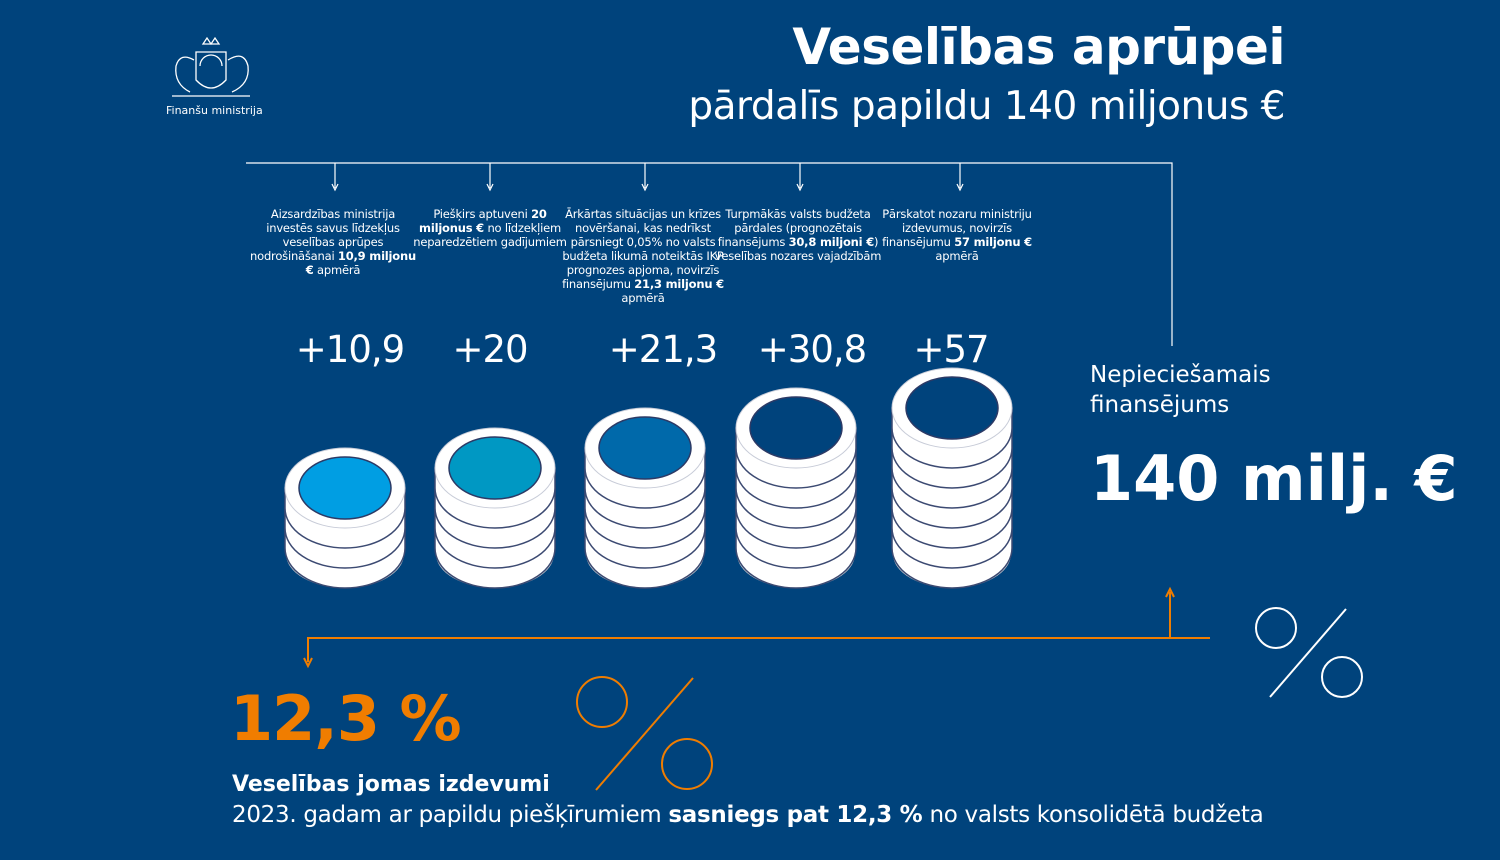  Describe the element at coordinates (758, 649) in the screenshot. I see `accent-connector` at that location.